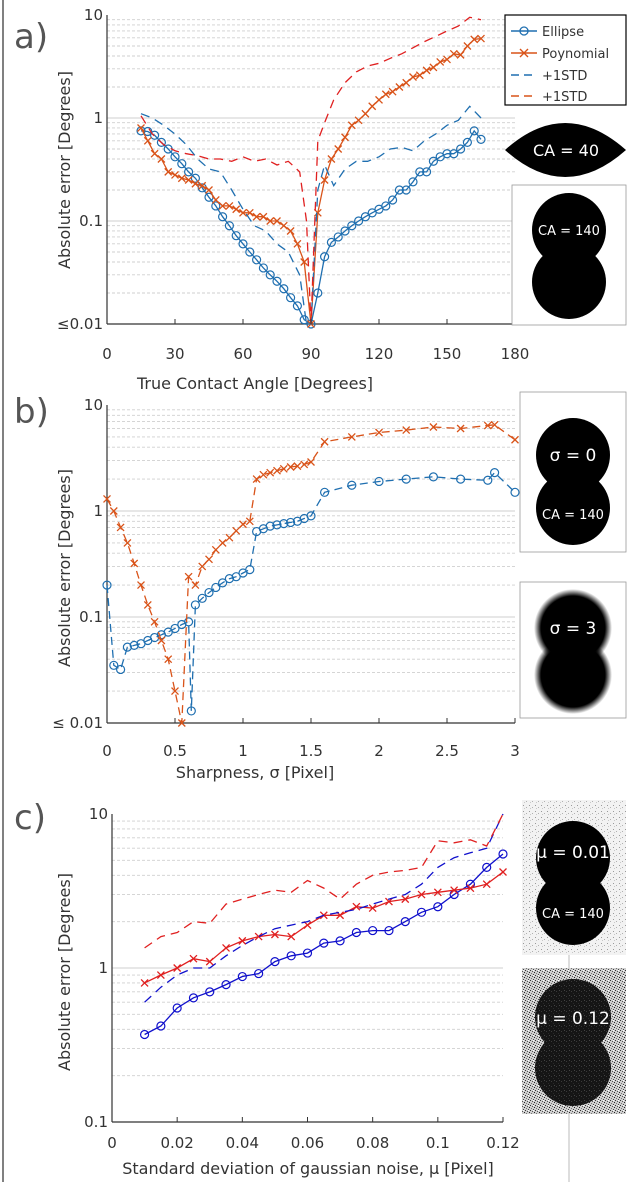 The image size is (630, 1182). Describe the element at coordinates (569, 282) in the screenshot. I see `inset-ca140-drop-bottom` at that location.